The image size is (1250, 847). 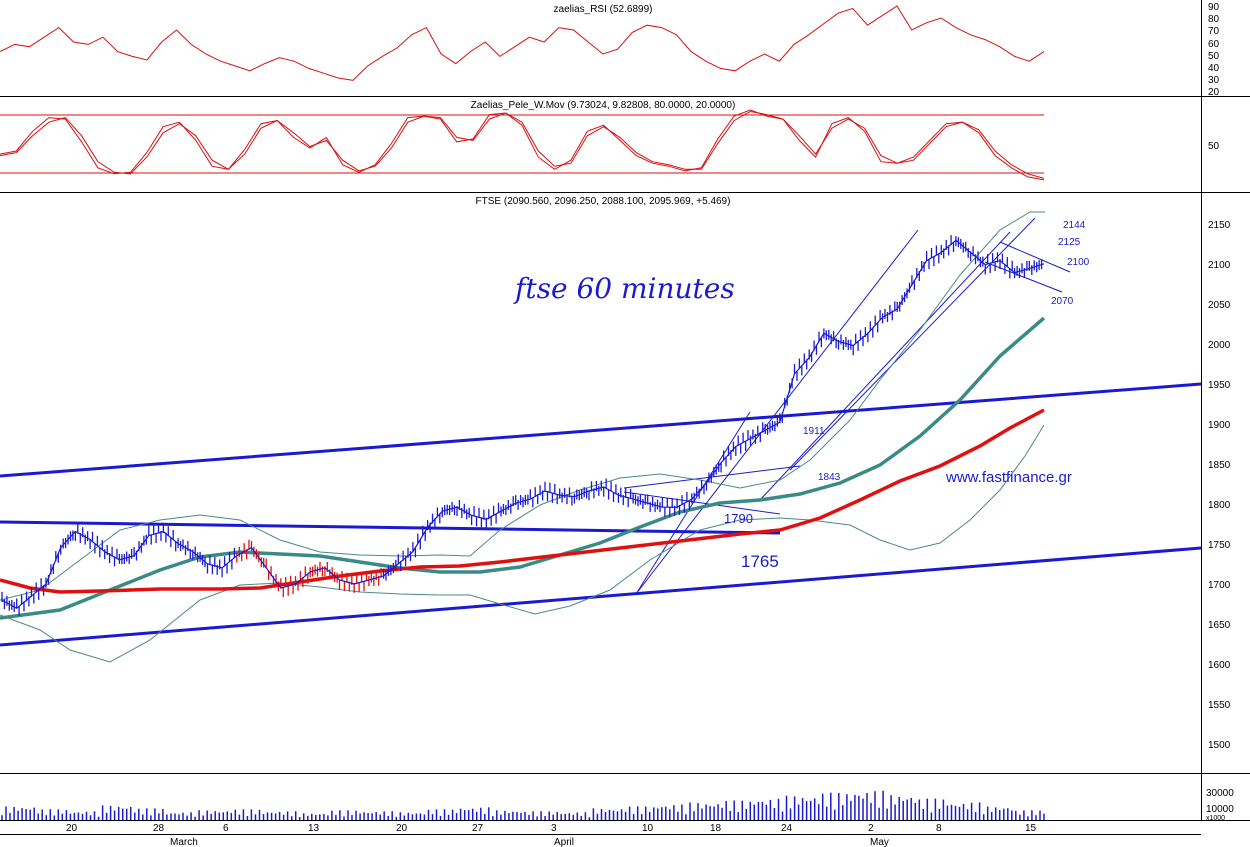 What do you see at coordinates (1023, 277) in the screenshot?
I see `wedge-lower-line` at bounding box center [1023, 277].